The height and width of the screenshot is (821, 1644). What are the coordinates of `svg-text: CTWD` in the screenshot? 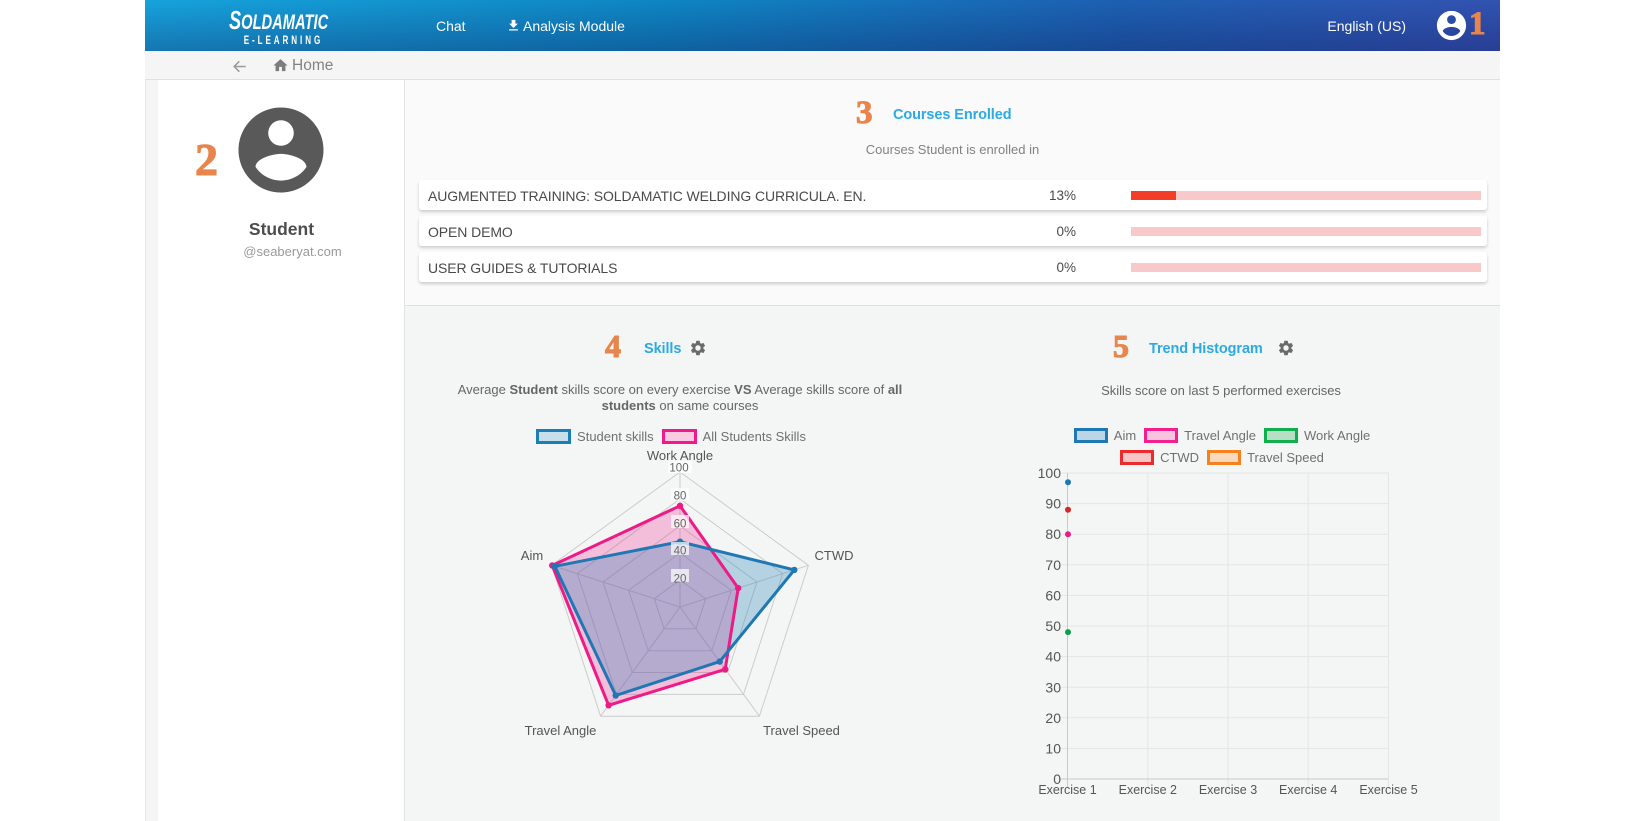 It's located at (834, 555).